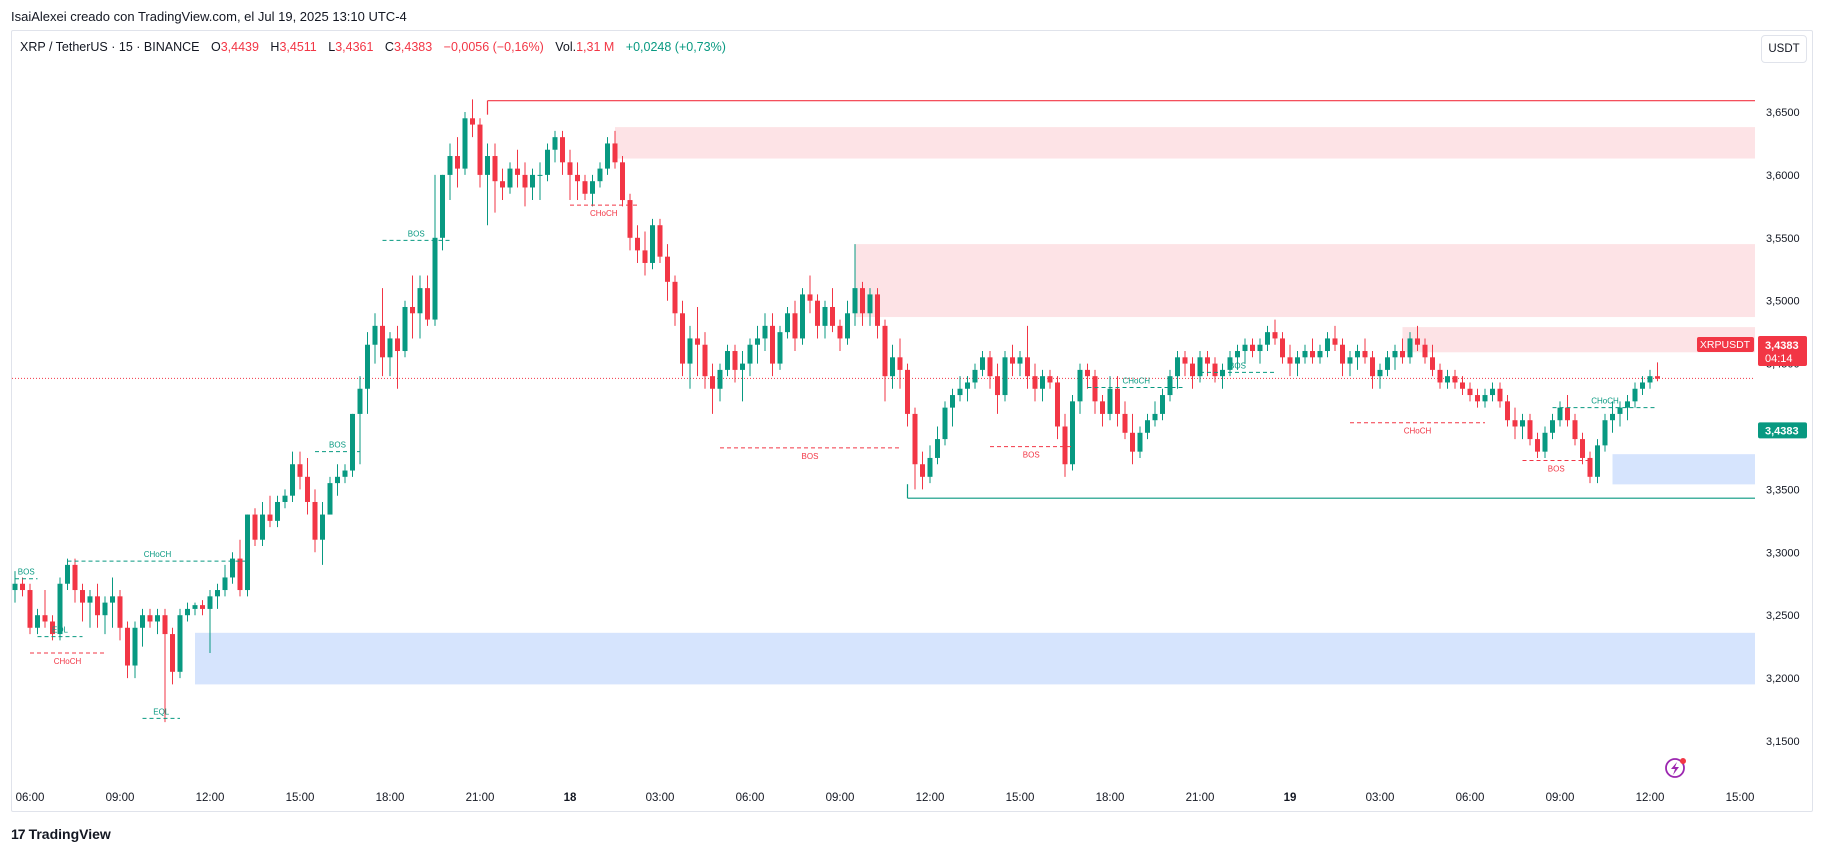 The width and height of the screenshot is (1826, 853). What do you see at coordinates (1784, 49) in the screenshot?
I see `currency-button: USDT` at bounding box center [1784, 49].